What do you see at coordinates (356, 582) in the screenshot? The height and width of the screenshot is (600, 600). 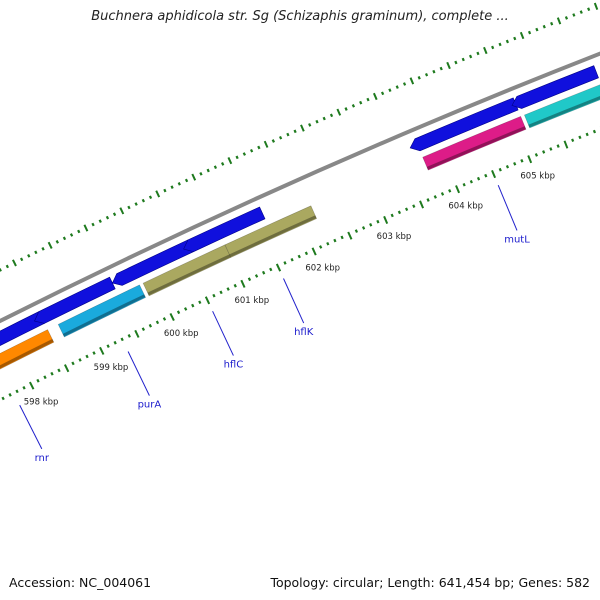 I see `topology-value: circular` at bounding box center [356, 582].